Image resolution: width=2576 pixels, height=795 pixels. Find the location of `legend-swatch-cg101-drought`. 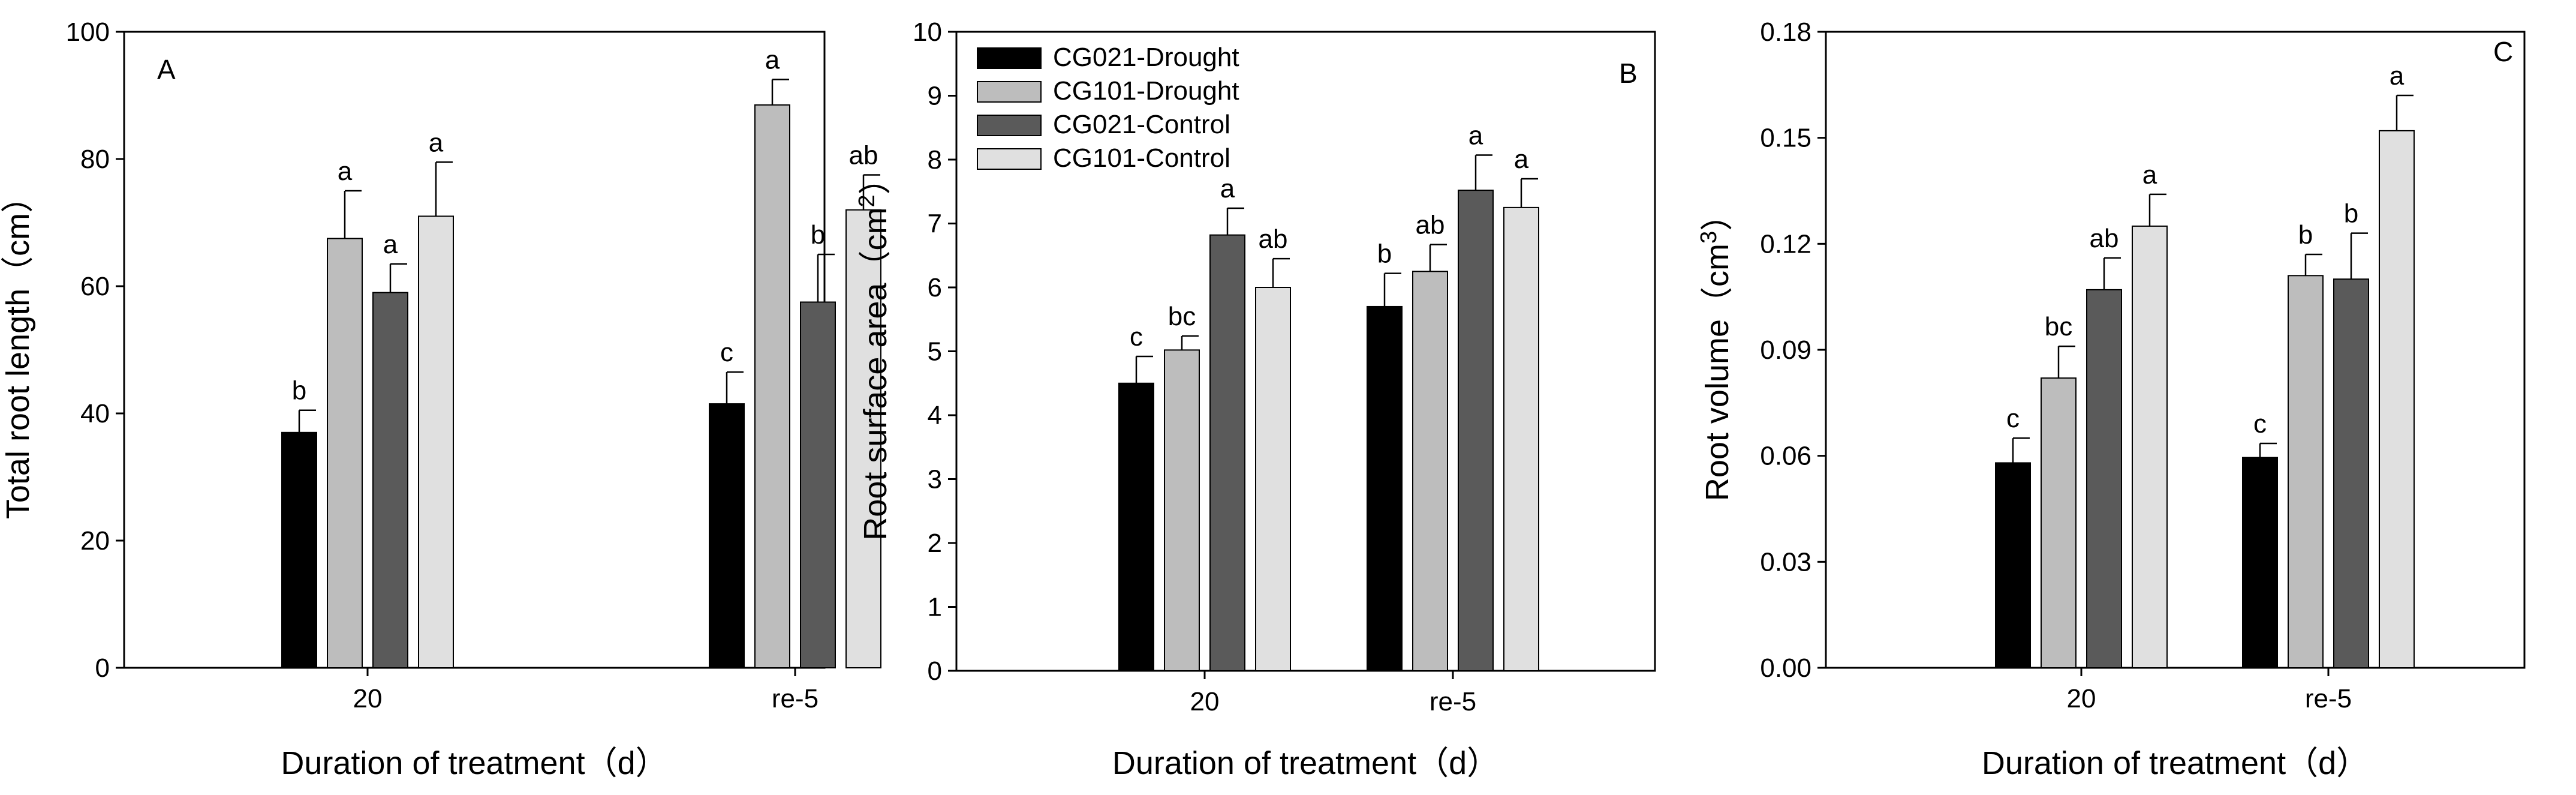

legend-swatch-cg101-drought is located at coordinates (1009, 92).